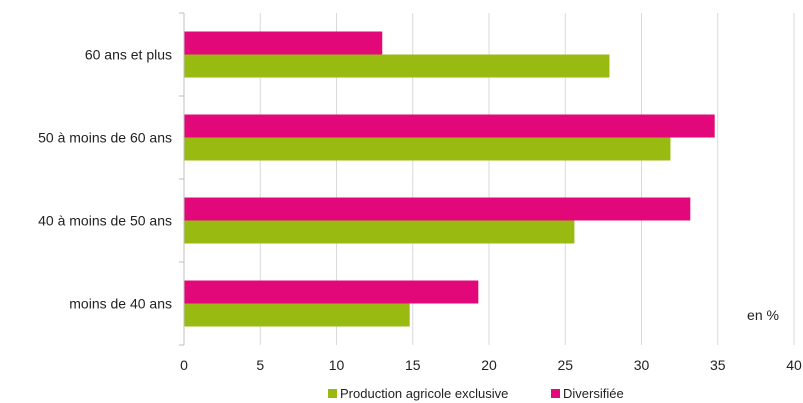 Image resolution: width=803 pixels, height=403 pixels. What do you see at coordinates (120, 304) in the screenshot?
I see `category-label: moins de 40 ans` at bounding box center [120, 304].